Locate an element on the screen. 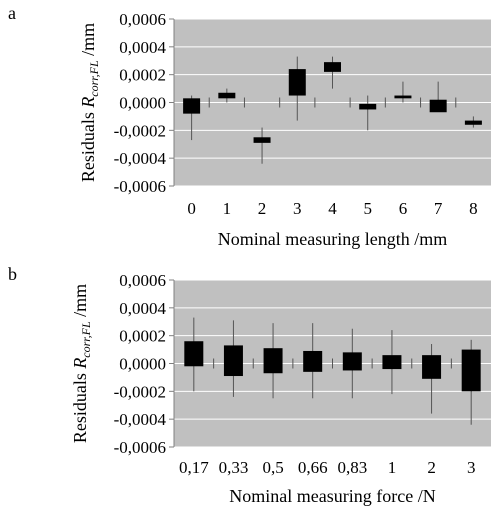 The height and width of the screenshot is (509, 500). x-tick-label: 0,83 is located at coordinates (352, 467).